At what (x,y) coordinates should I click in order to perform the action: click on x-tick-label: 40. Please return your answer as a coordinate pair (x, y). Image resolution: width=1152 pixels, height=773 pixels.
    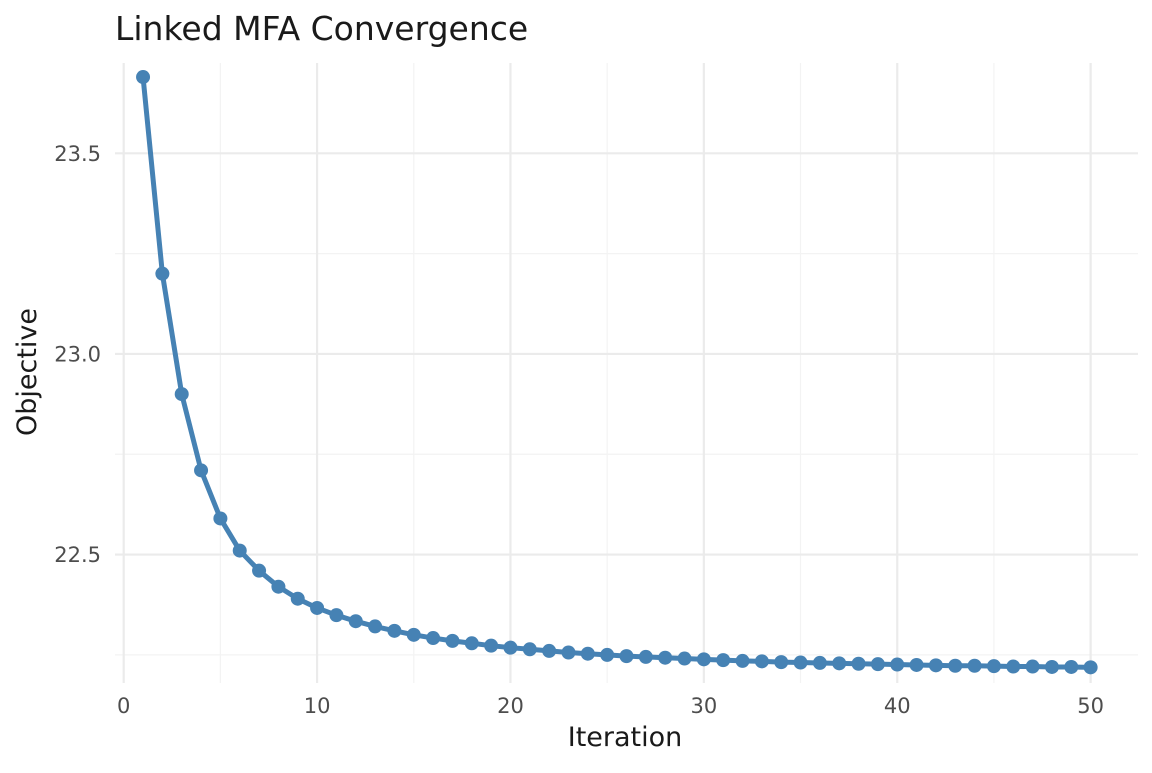
    Looking at the image, I should click on (897, 706).